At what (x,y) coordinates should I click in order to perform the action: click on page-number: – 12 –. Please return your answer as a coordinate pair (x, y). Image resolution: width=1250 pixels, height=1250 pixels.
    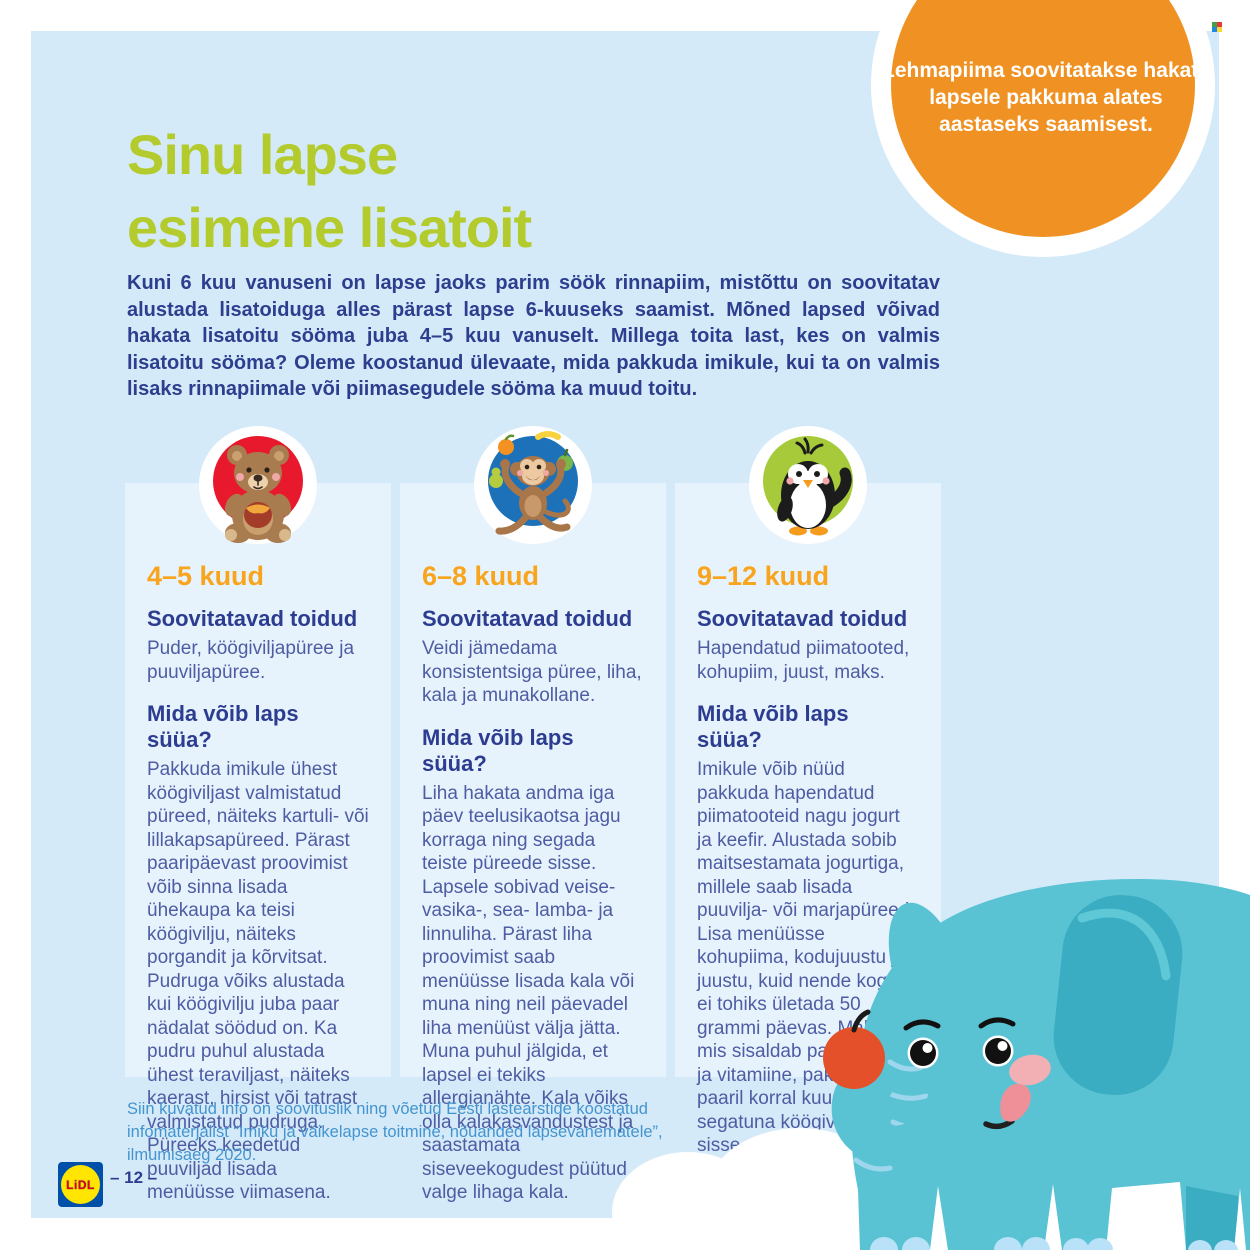
    Looking at the image, I should click on (134, 1177).